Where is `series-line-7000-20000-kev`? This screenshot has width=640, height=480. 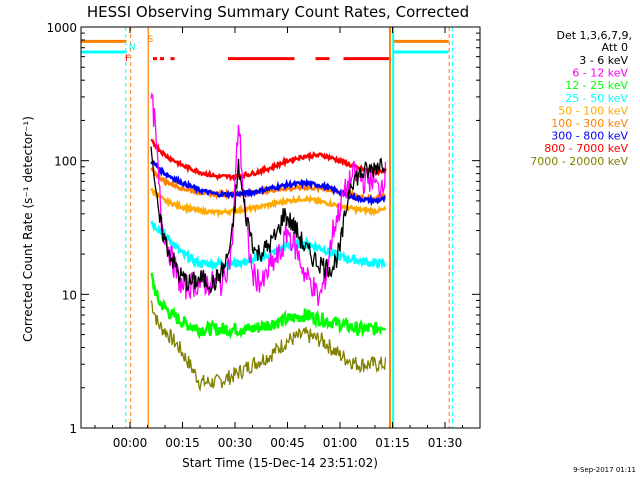
series-line-7000-20000-kev is located at coordinates (268, 346).